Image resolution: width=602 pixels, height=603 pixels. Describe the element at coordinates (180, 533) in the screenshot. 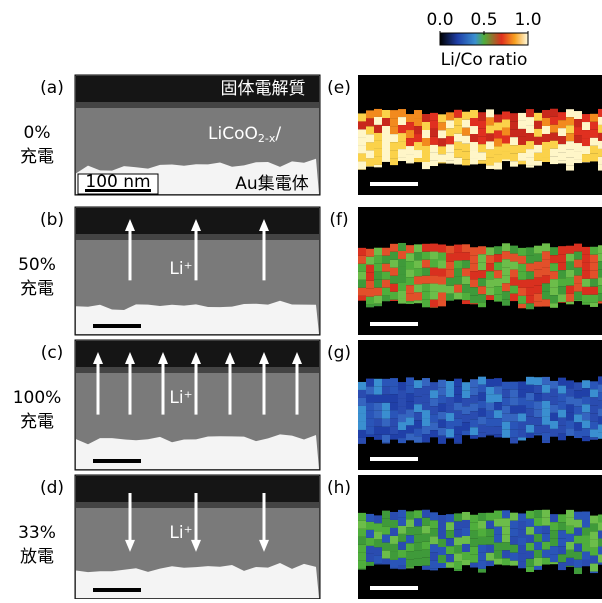

I see `ion-label: Li⁺` at that location.